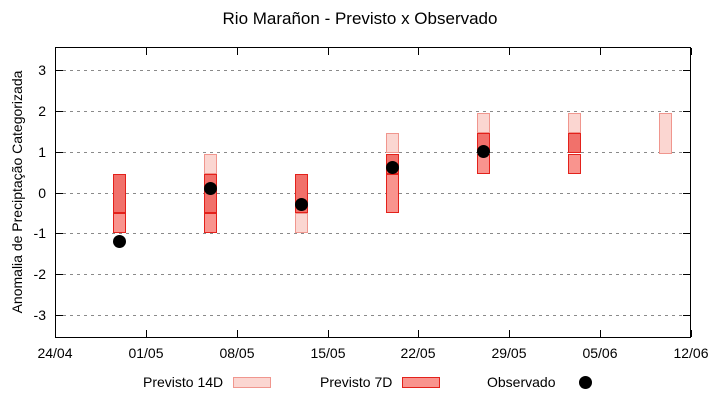 The height and width of the screenshot is (400, 720). What do you see at coordinates (328, 333) in the screenshot?
I see `x-tickmark-bottom-15/05` at bounding box center [328, 333].